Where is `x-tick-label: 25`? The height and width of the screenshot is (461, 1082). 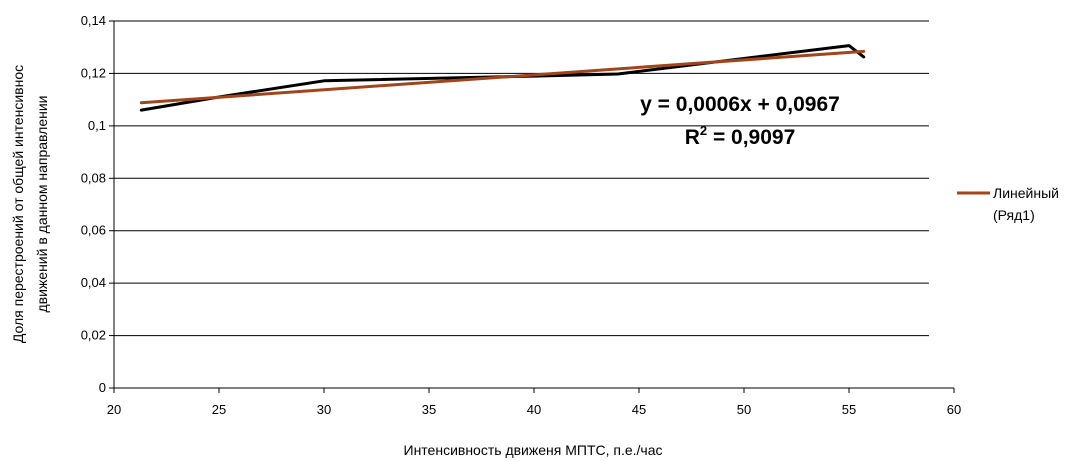 x-tick-label: 25 is located at coordinates (219, 409).